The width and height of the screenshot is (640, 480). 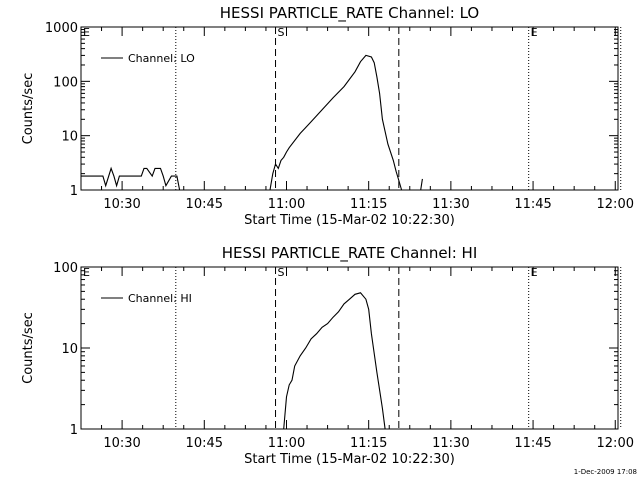 I want to click on y-tick-label: 1000, so click(x=61, y=28).